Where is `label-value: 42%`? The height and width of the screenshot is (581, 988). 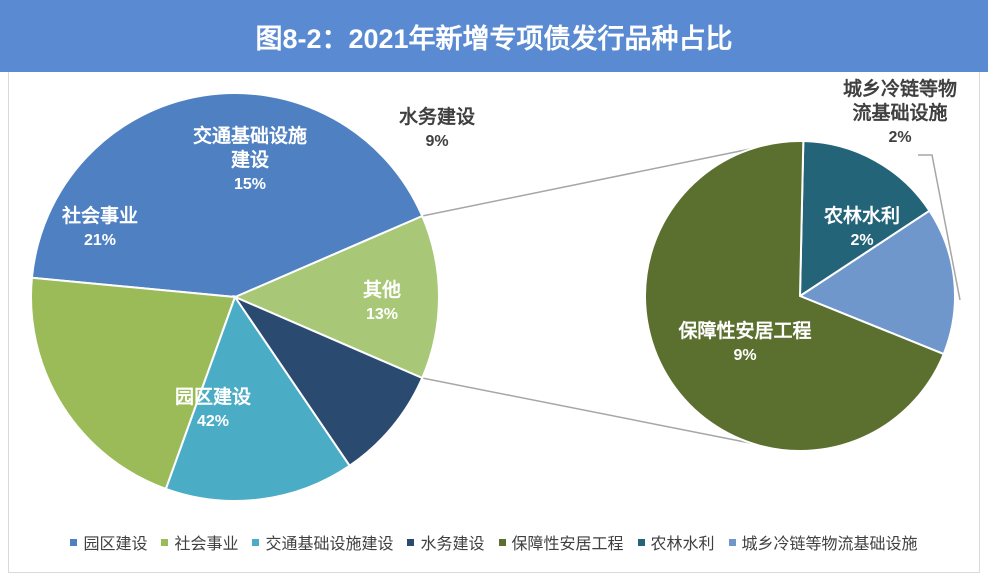
label-value: 42% is located at coordinates (213, 421).